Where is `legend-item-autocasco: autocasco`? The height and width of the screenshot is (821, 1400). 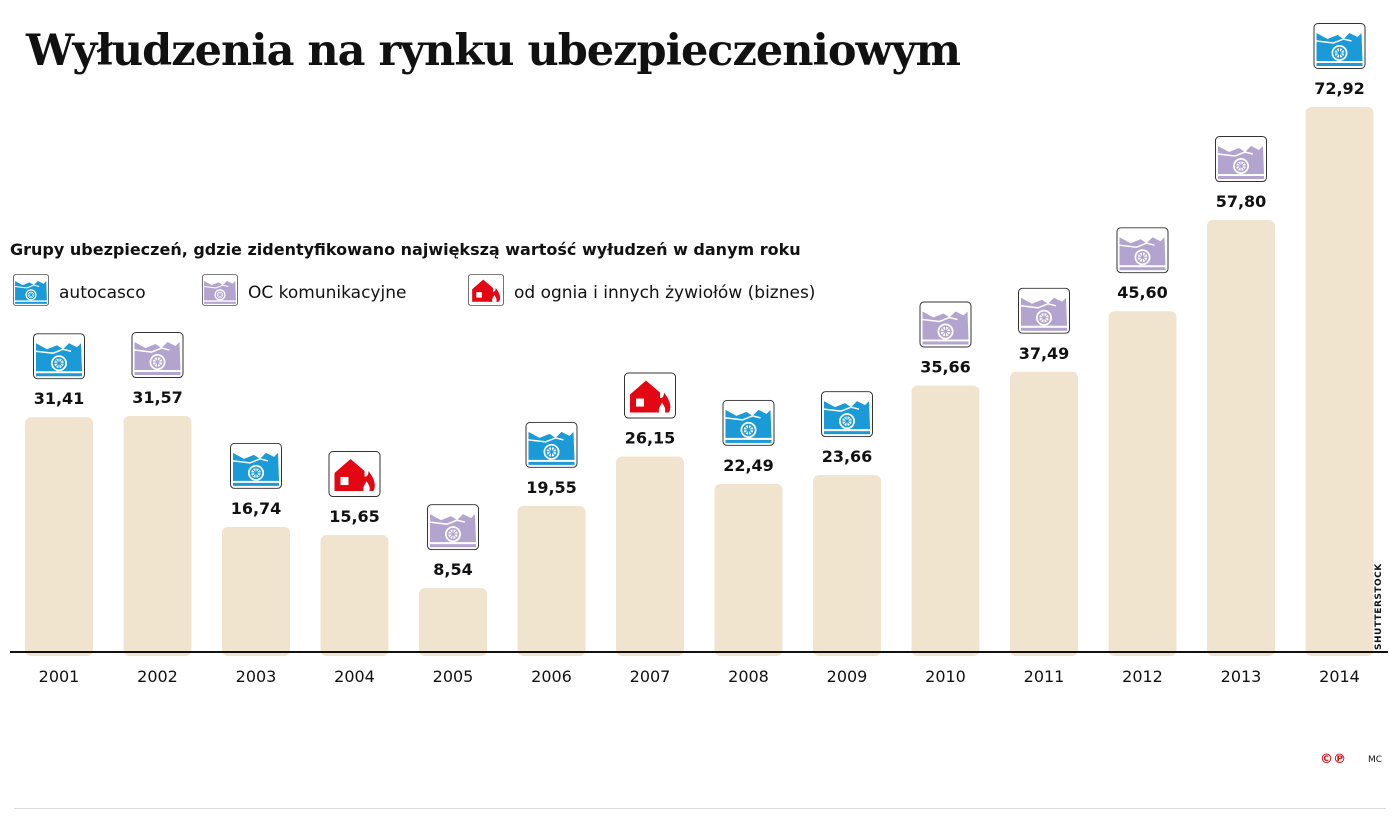
legend-item-autocasco: autocasco is located at coordinates (79, 292).